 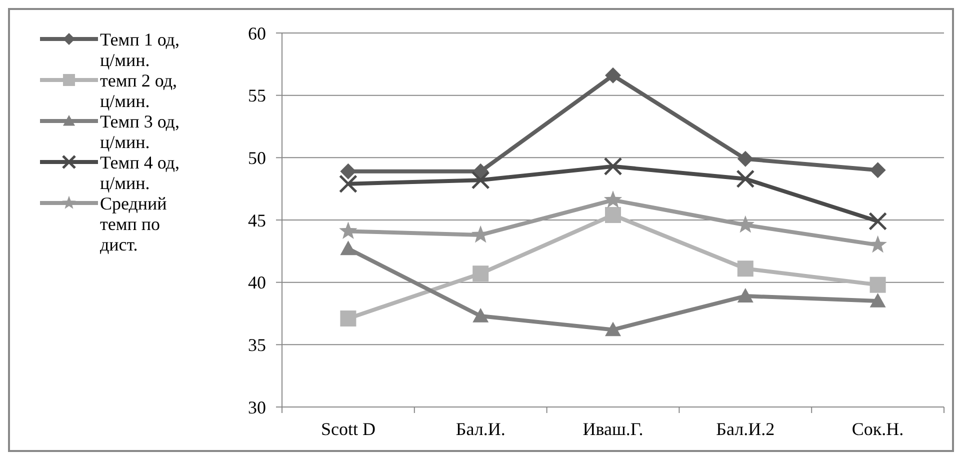 What do you see at coordinates (257, 344) in the screenshot?
I see `y-tick-label: 35` at bounding box center [257, 344].